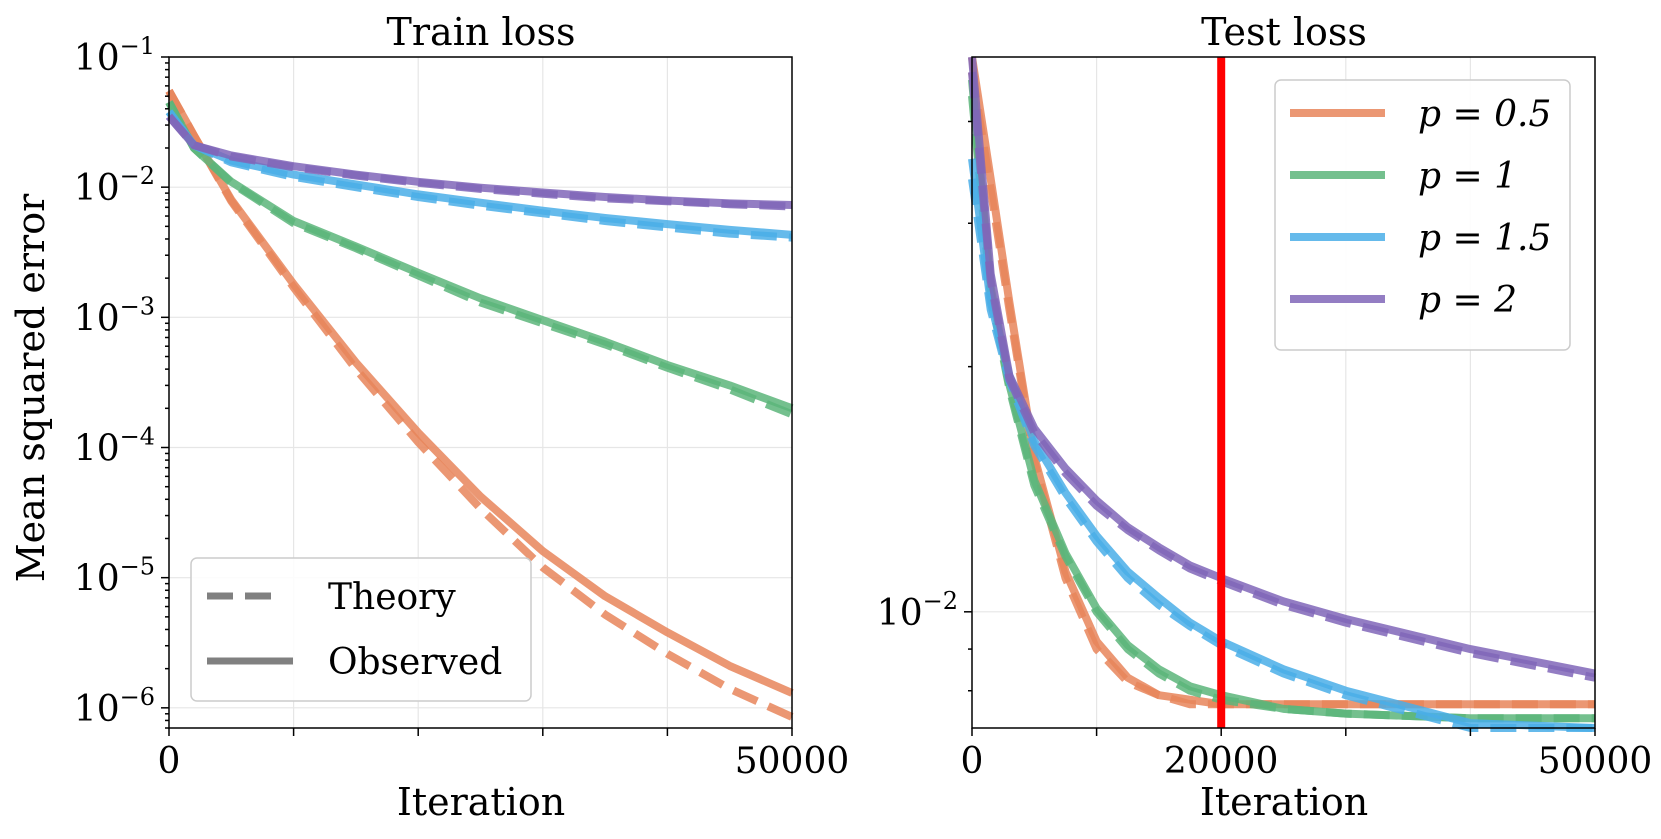  I want to click on train-loss-title: Train loss, so click(481, 32).